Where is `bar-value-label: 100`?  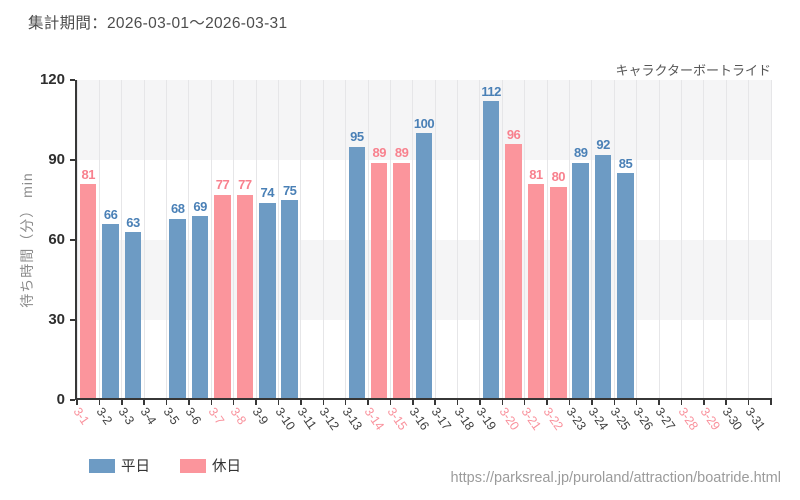
bar-value-label: 100 is located at coordinates (424, 123).